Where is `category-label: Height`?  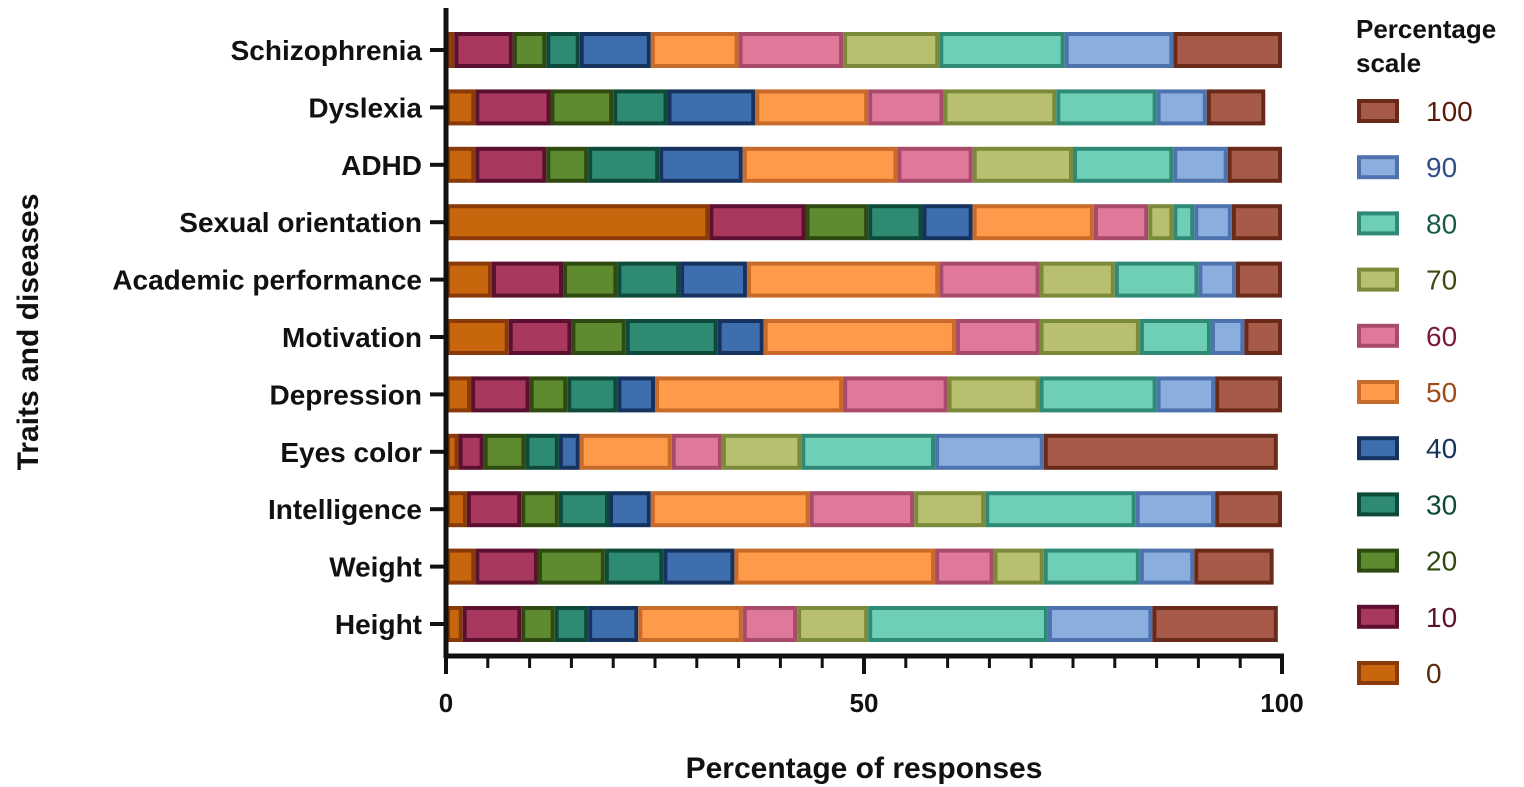 category-label: Height is located at coordinates (378, 624).